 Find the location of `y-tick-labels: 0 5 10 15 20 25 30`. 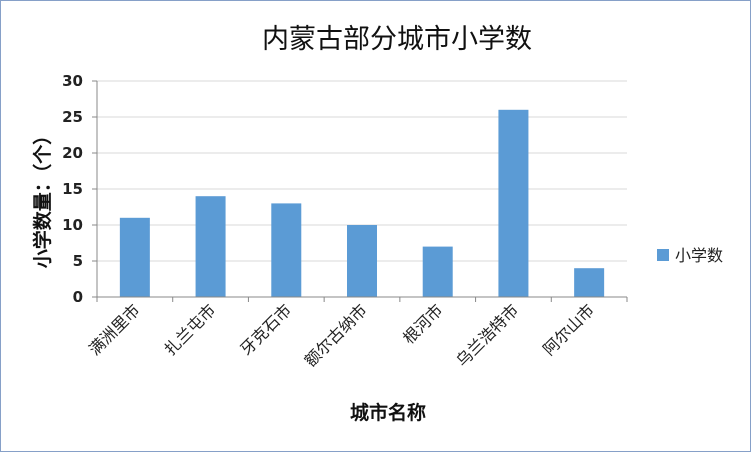

y-tick-labels: 0 5 10 15 20 25 30 is located at coordinates (72, 189).